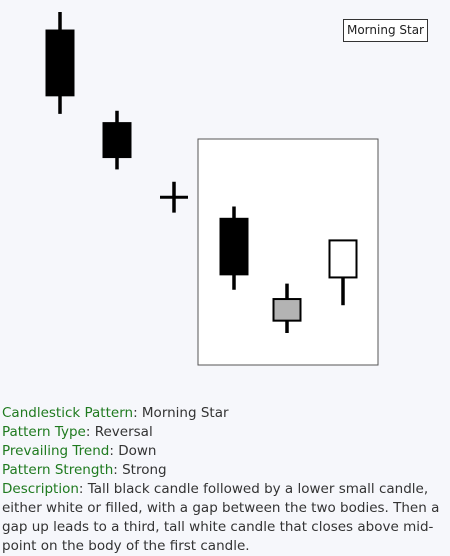 This screenshot has width=450, height=556. I want to click on candle-pattern-black, so click(234, 248).